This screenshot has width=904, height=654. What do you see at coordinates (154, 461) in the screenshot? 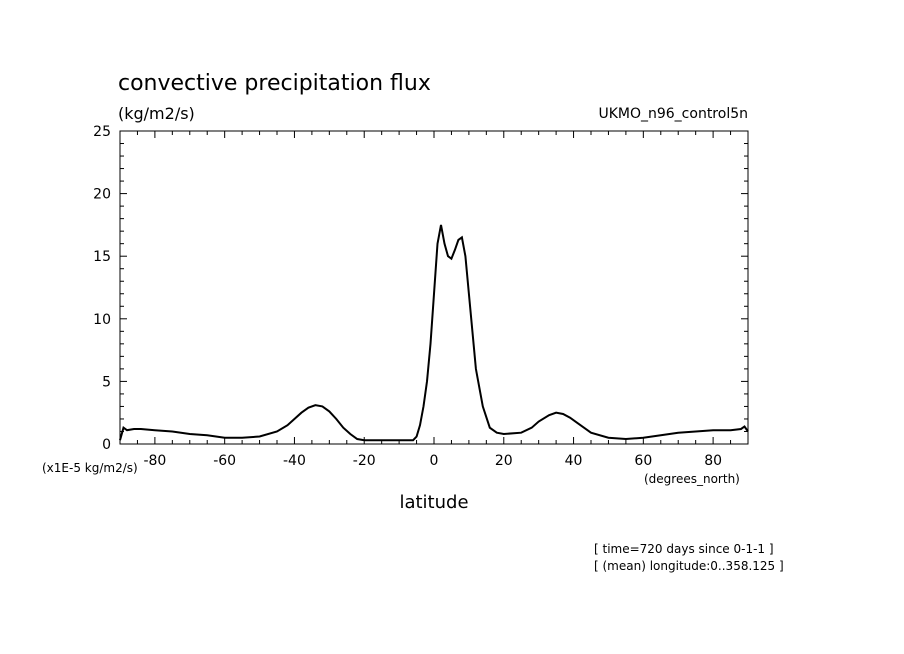
I see `x-tick-label: -80` at bounding box center [154, 461].